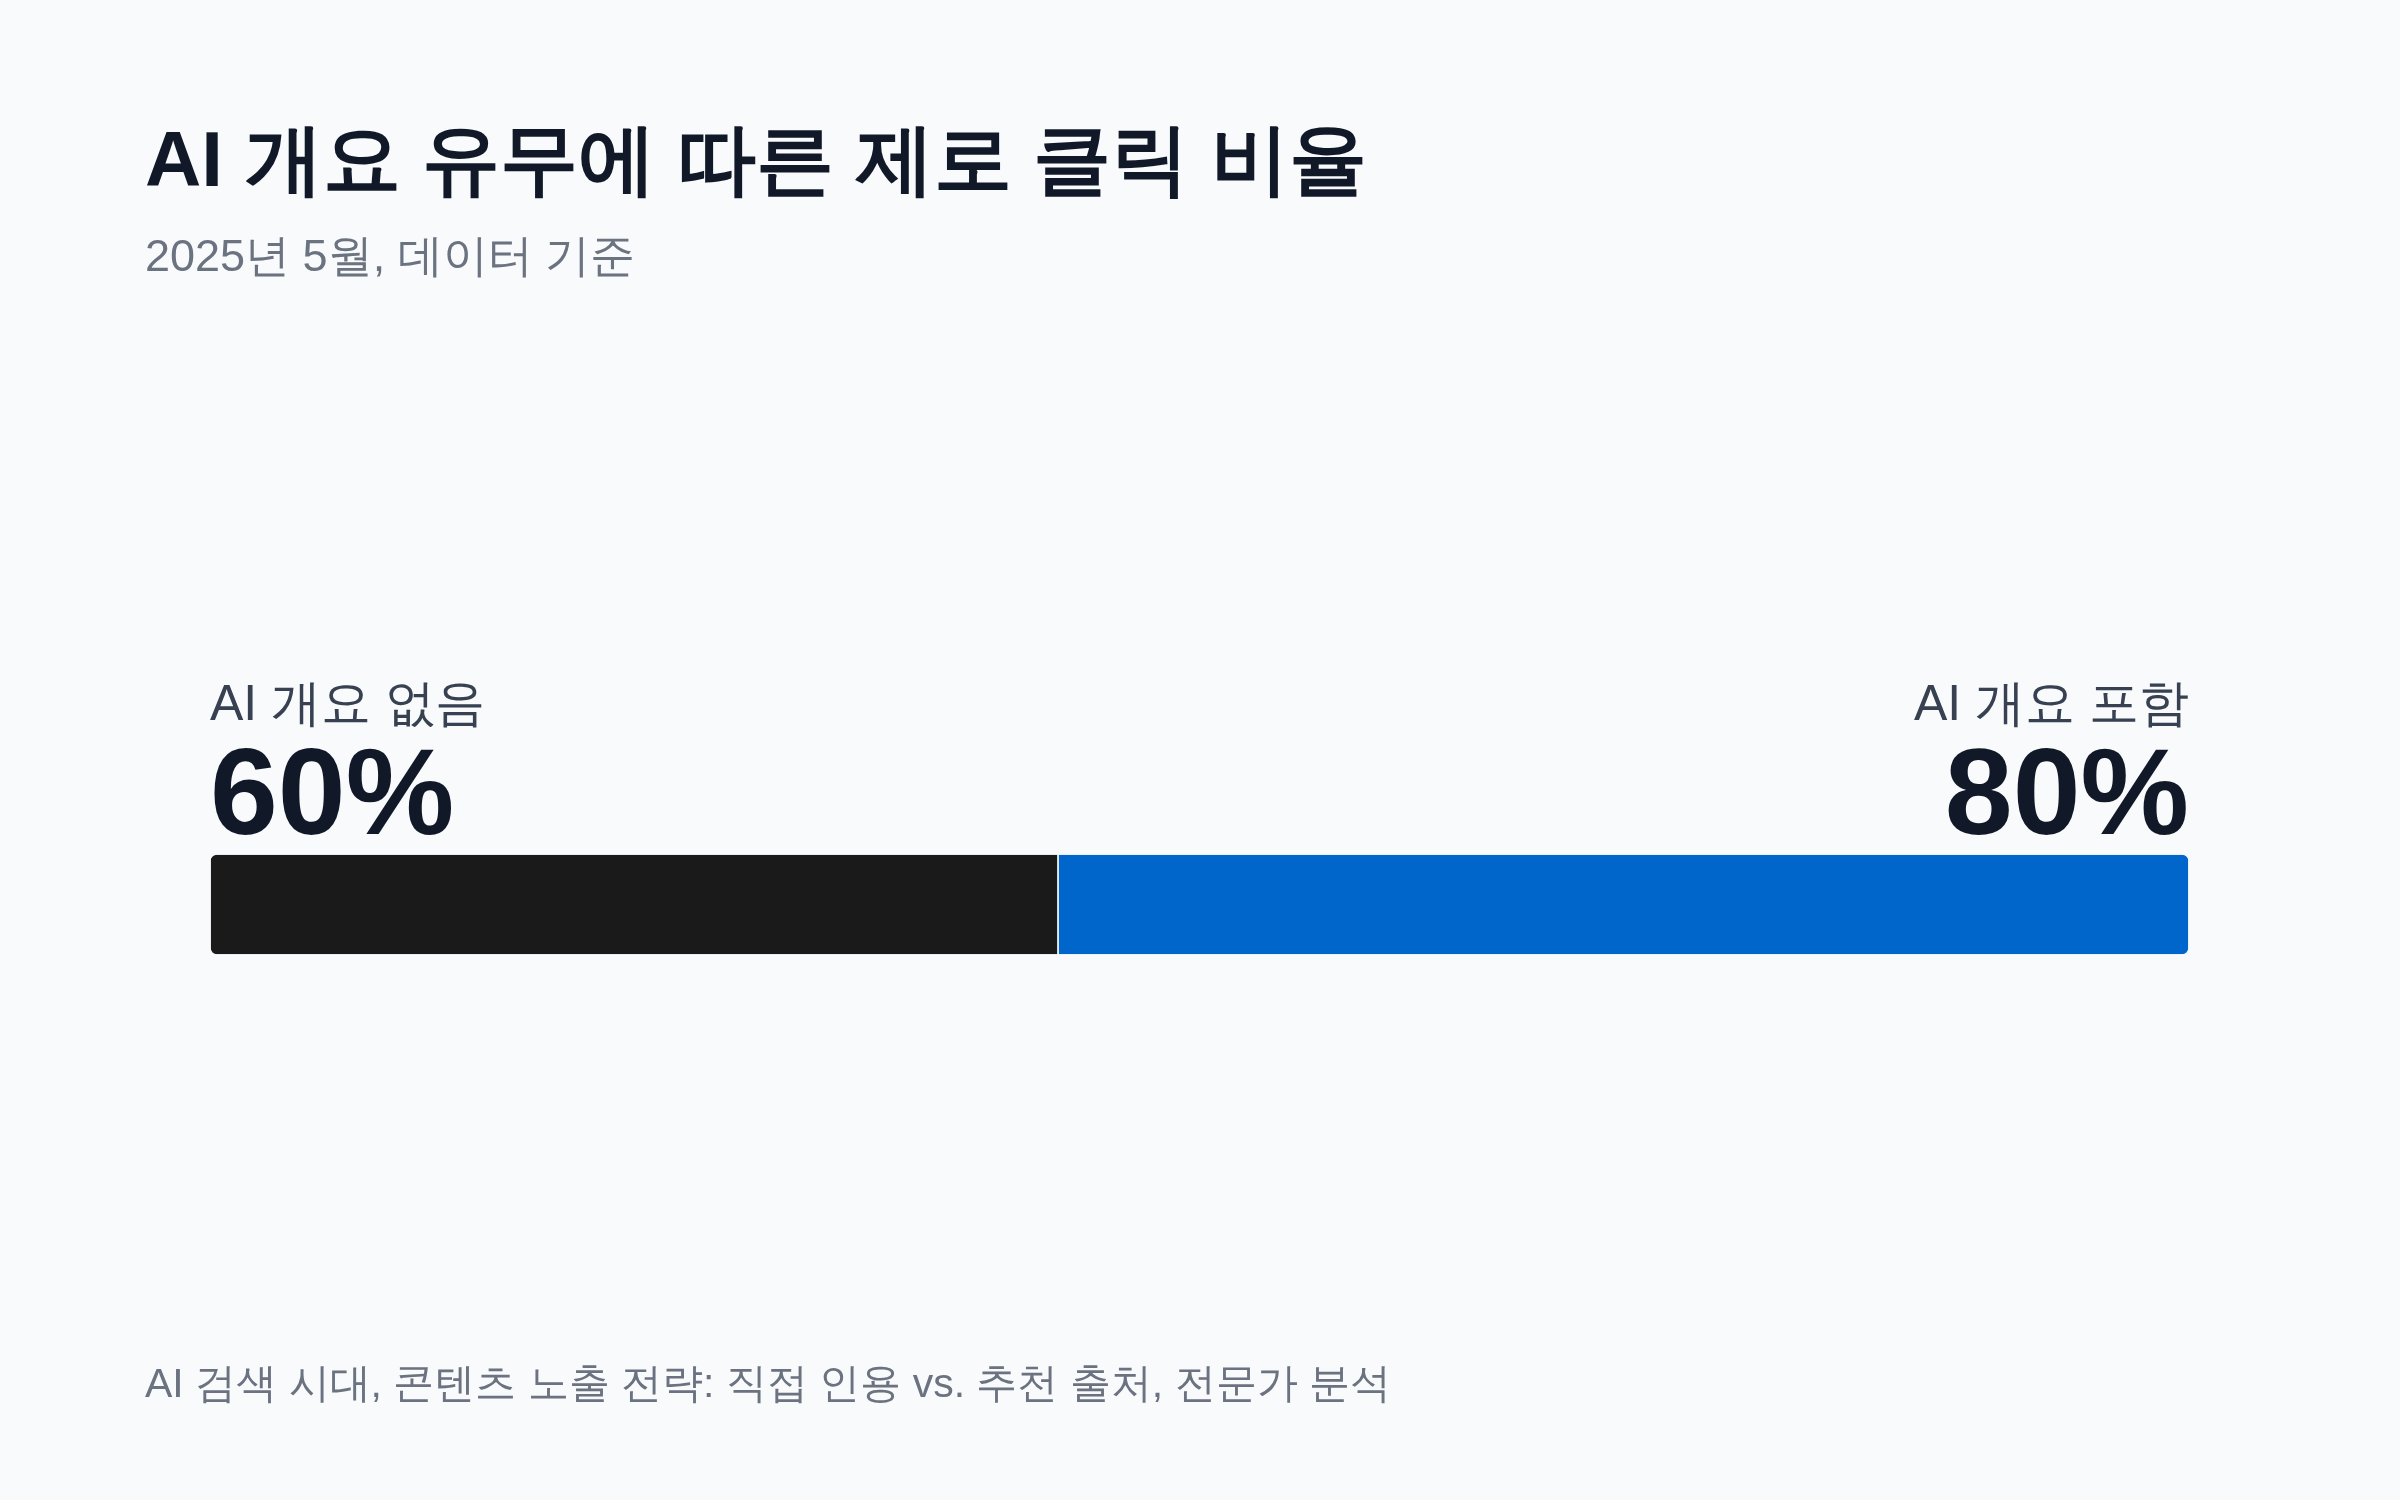 The image size is (2400, 1500). Describe the element at coordinates (348, 703) in the screenshot. I see `text: AI 개요 없음` at that location.